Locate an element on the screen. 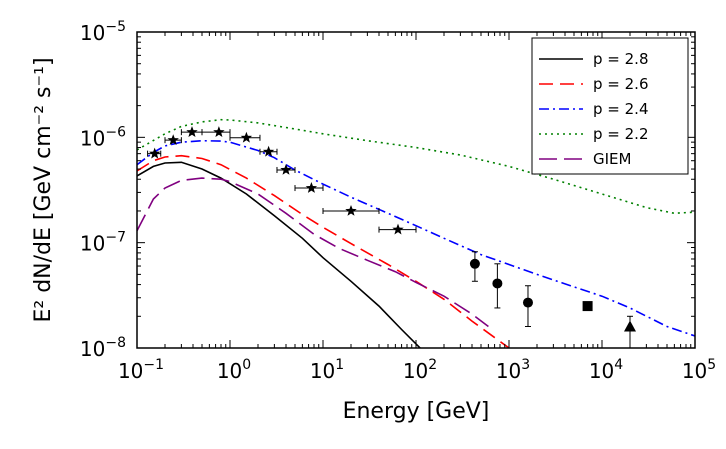 This screenshot has width=726, height=449. x-tick-label: 10³ is located at coordinates (513, 370).